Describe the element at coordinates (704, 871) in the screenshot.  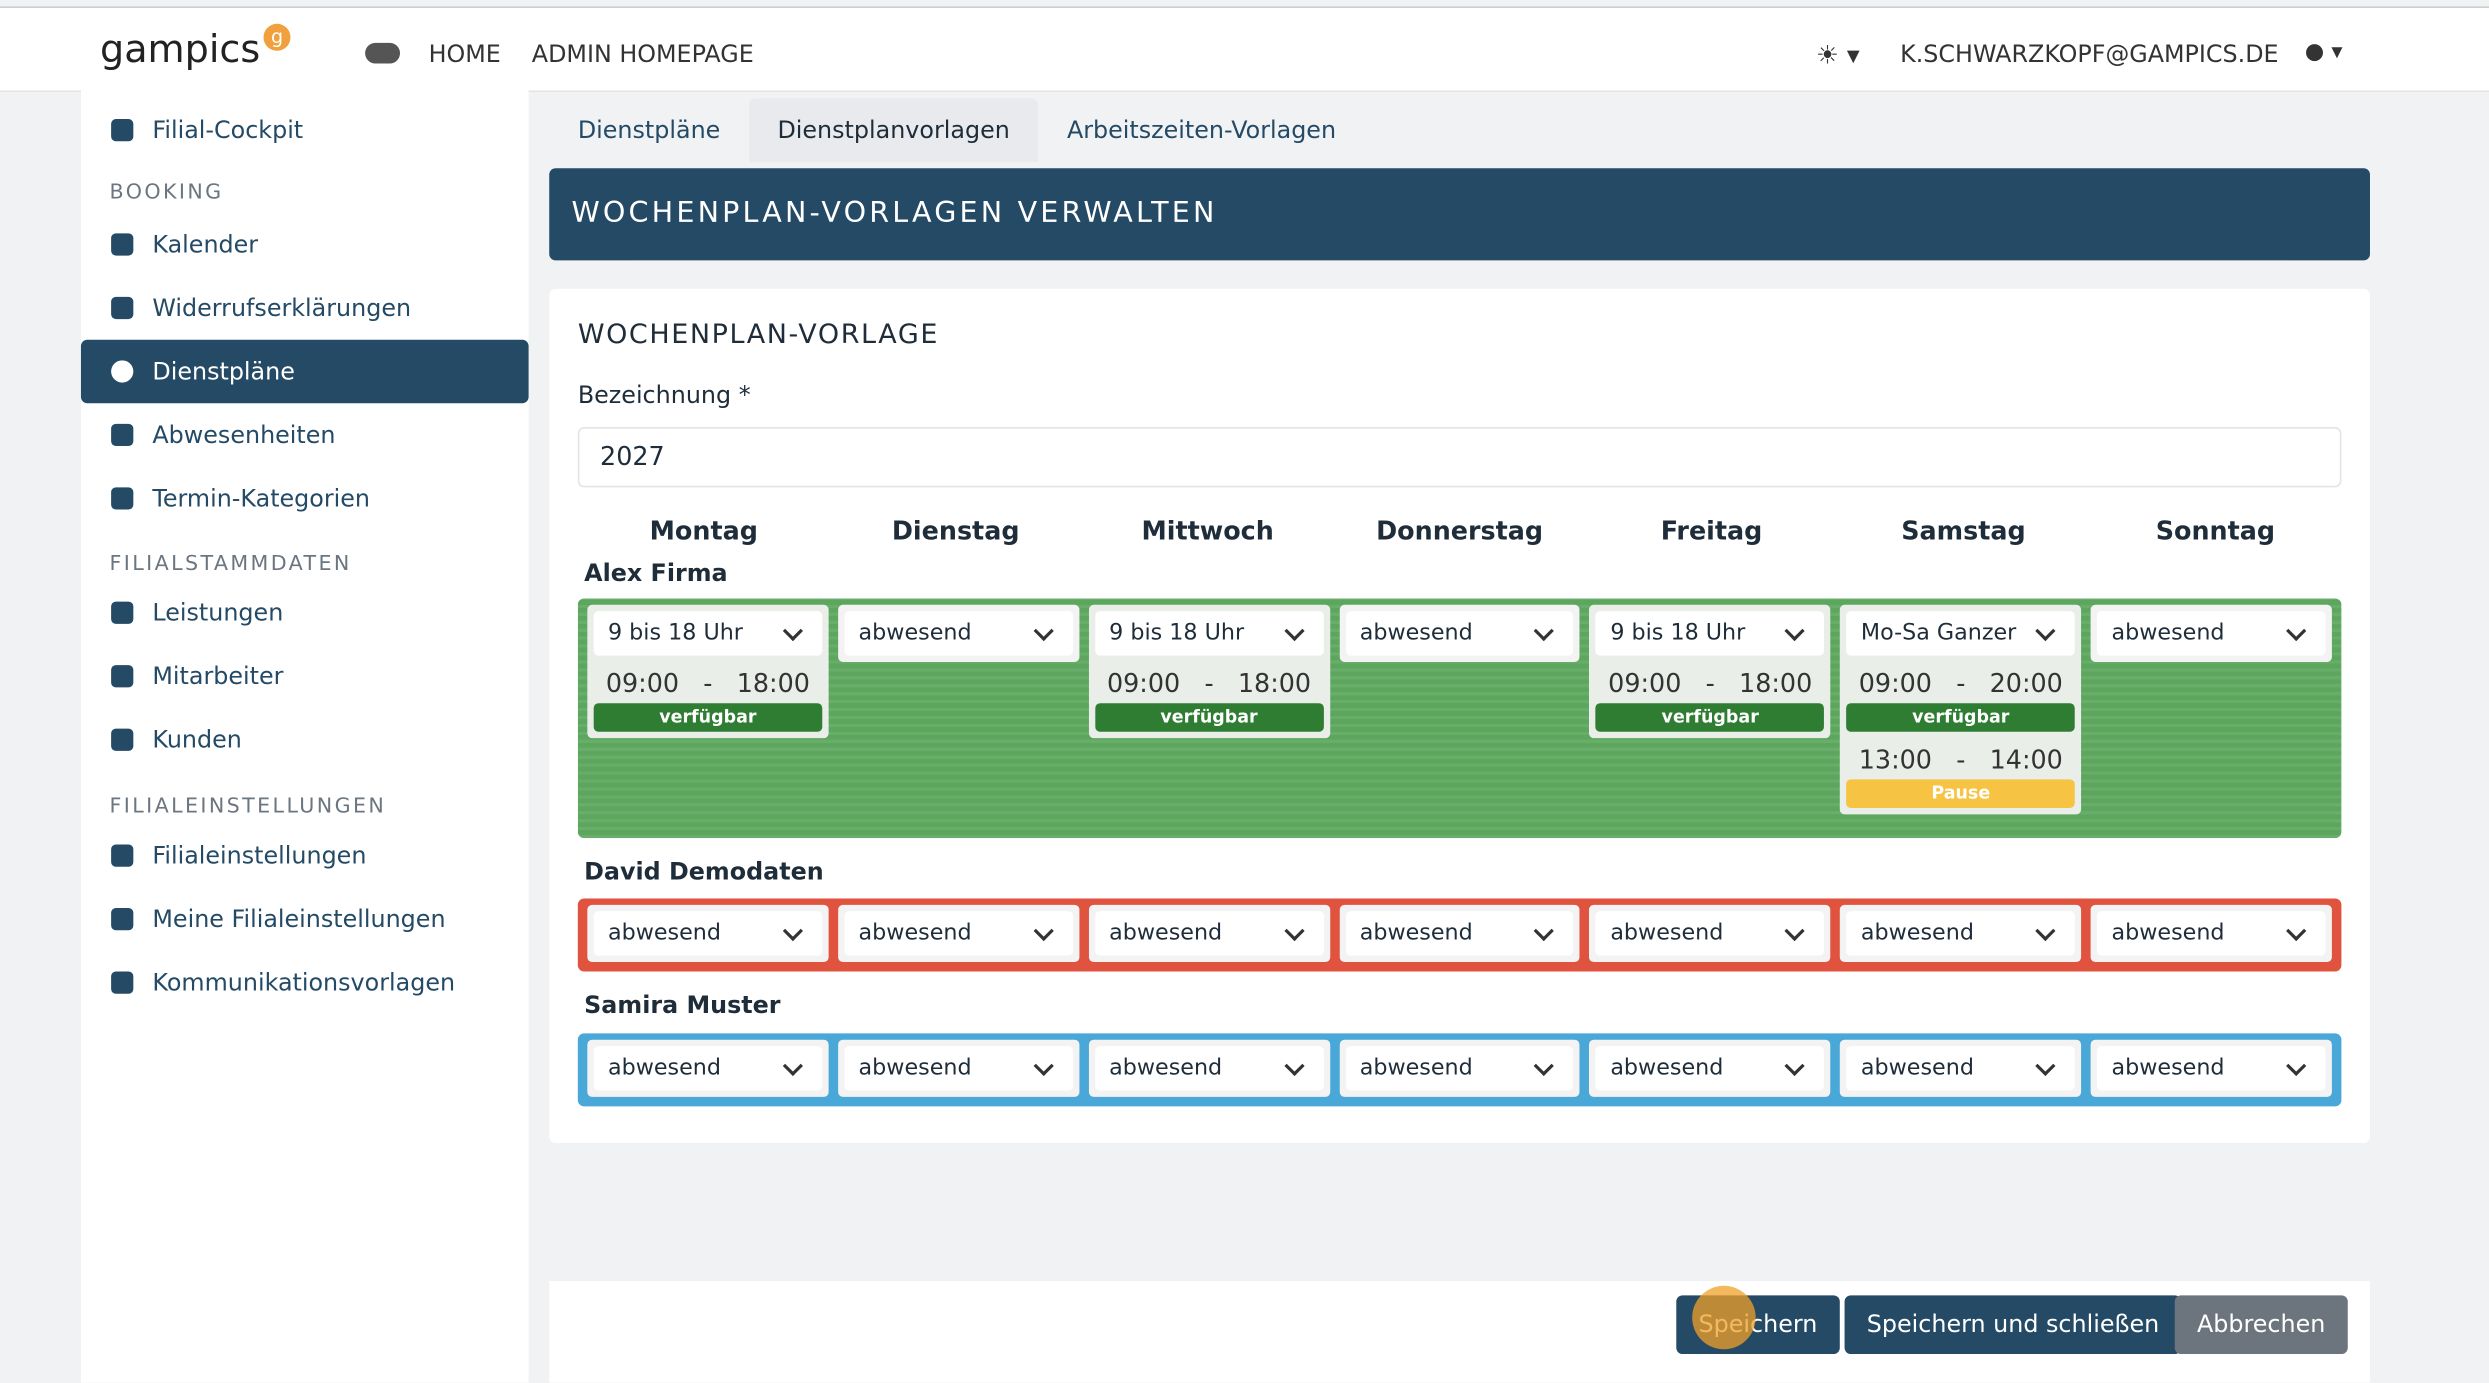
I see `employee-name: David Demodaten` at that location.